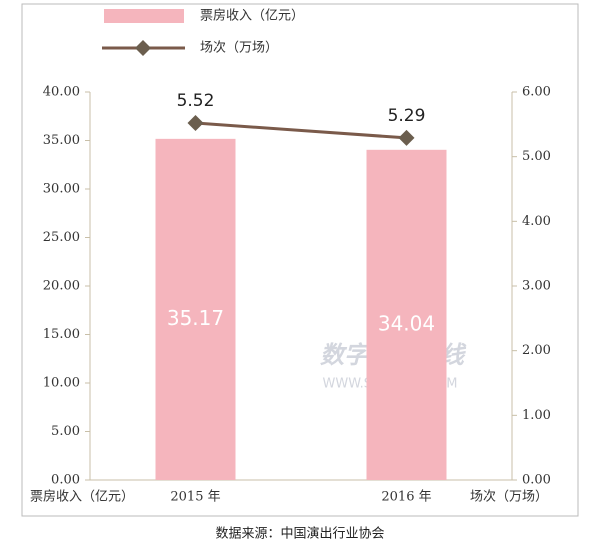 This screenshot has width=600, height=547. Describe the element at coordinates (536, 415) in the screenshot. I see `y2-tick-label: 1.00` at that location.